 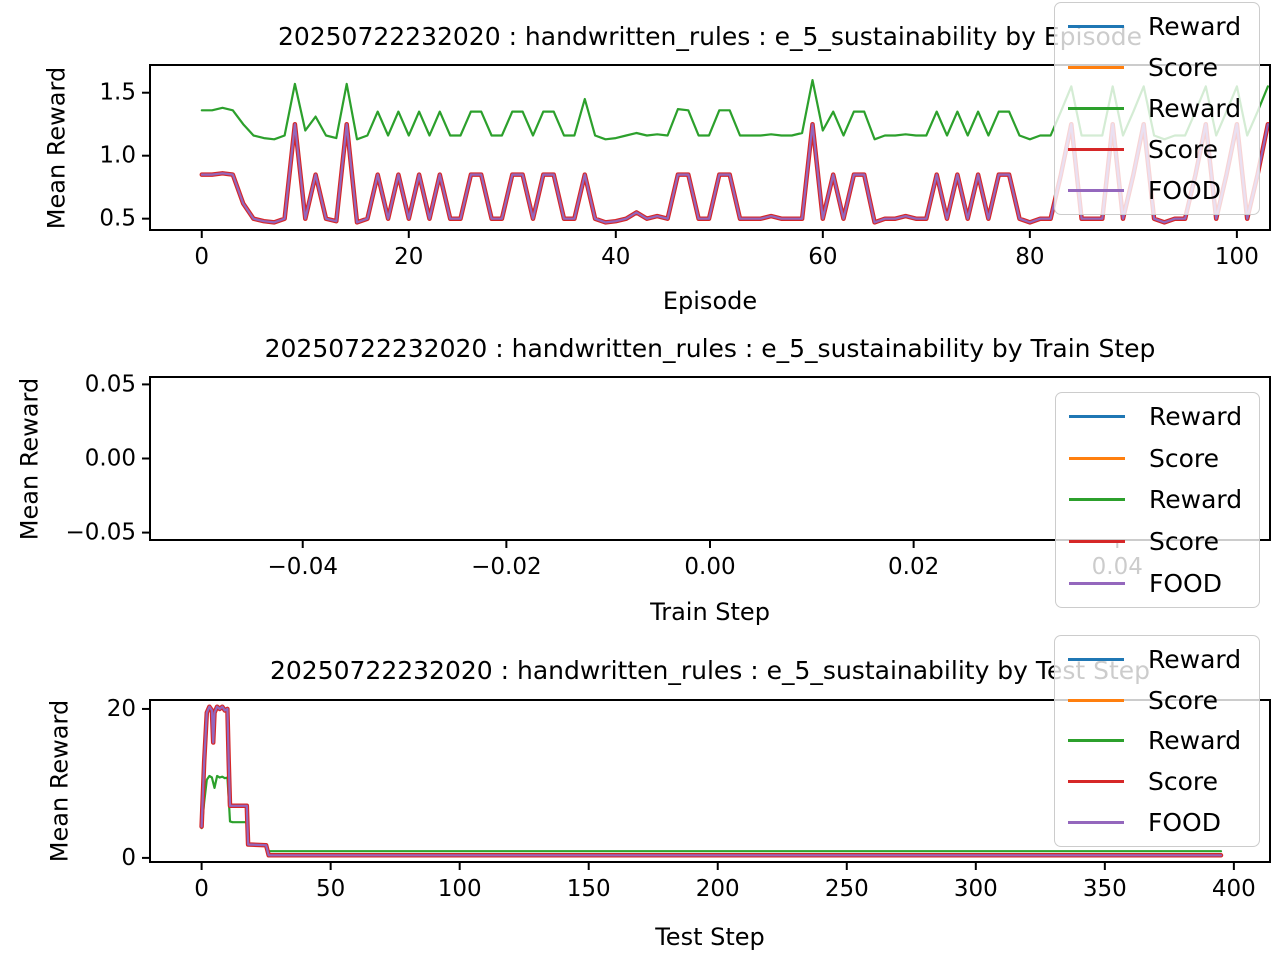 I want to click on x-tick-label: 60, so click(x=822, y=257).